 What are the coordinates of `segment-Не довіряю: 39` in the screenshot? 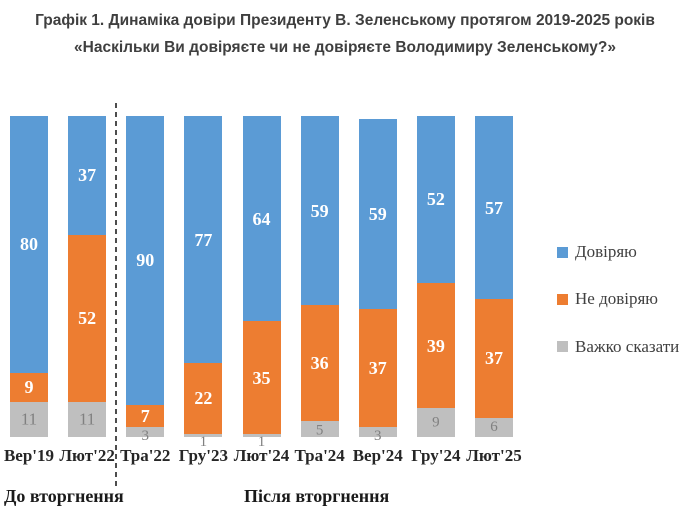 It's located at (435, 345).